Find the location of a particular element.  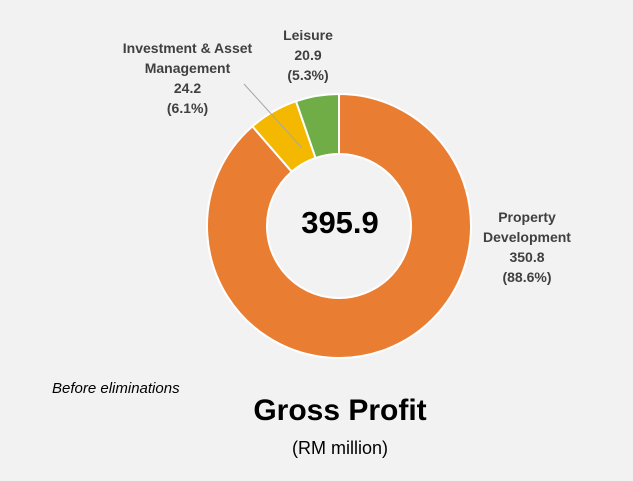

center-total: 395.9 is located at coordinates (340, 222).